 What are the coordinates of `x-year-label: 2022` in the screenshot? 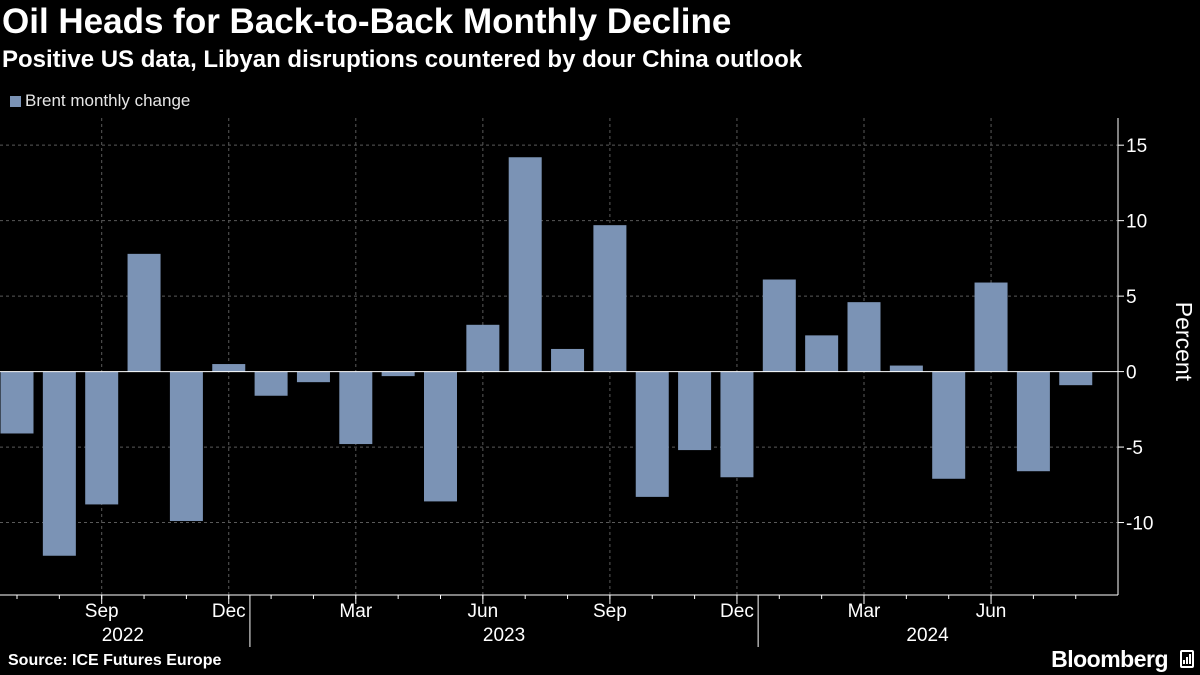 It's located at (123, 635).